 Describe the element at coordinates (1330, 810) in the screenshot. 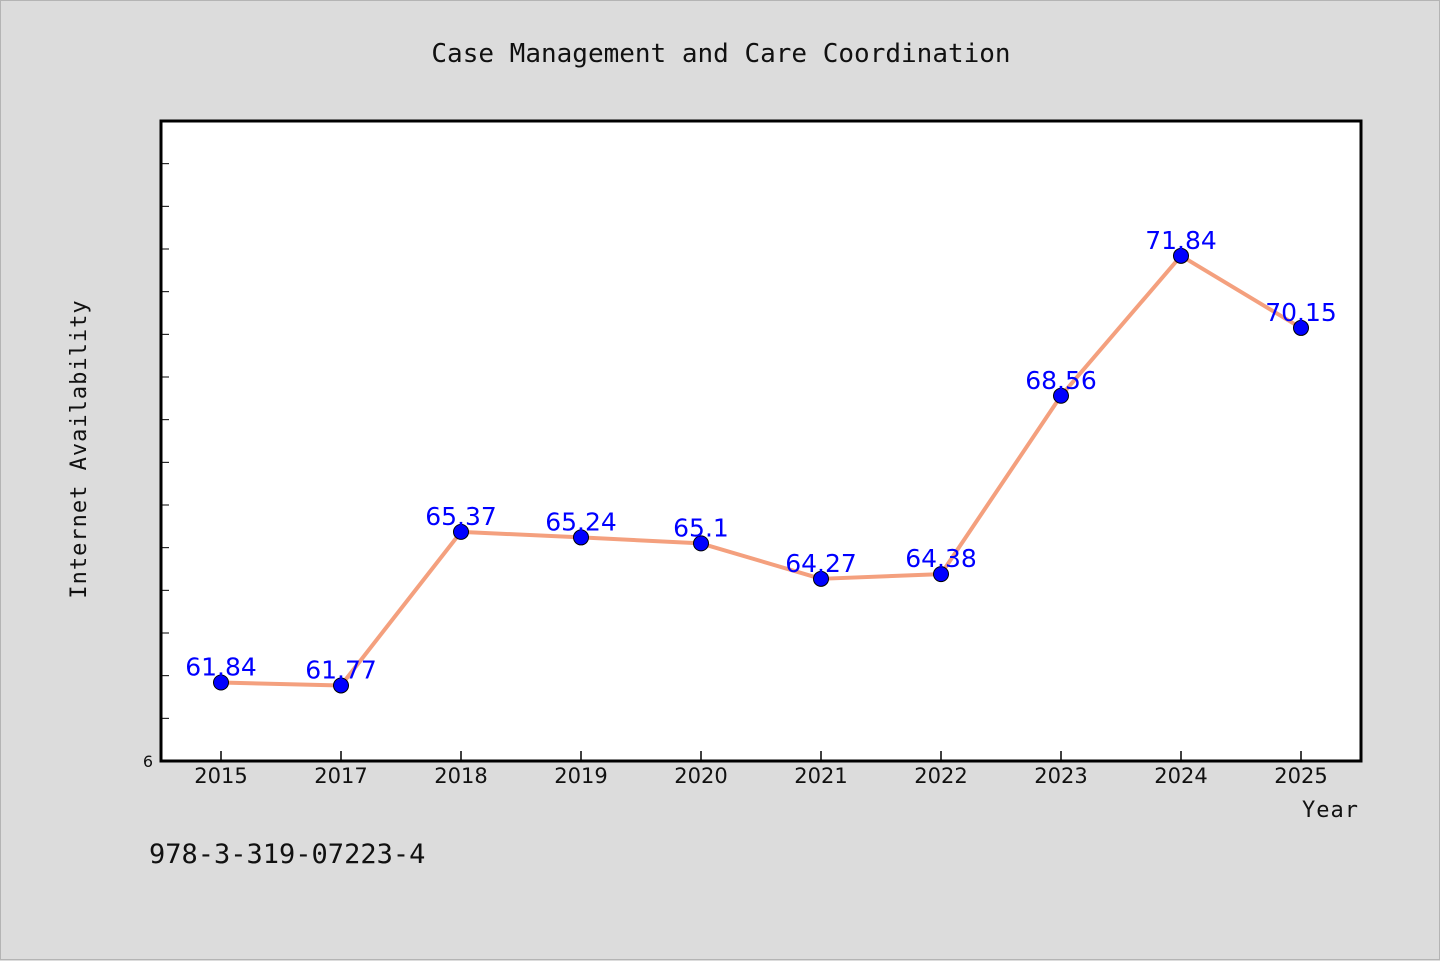

I see `x-axis-label: Year` at that location.